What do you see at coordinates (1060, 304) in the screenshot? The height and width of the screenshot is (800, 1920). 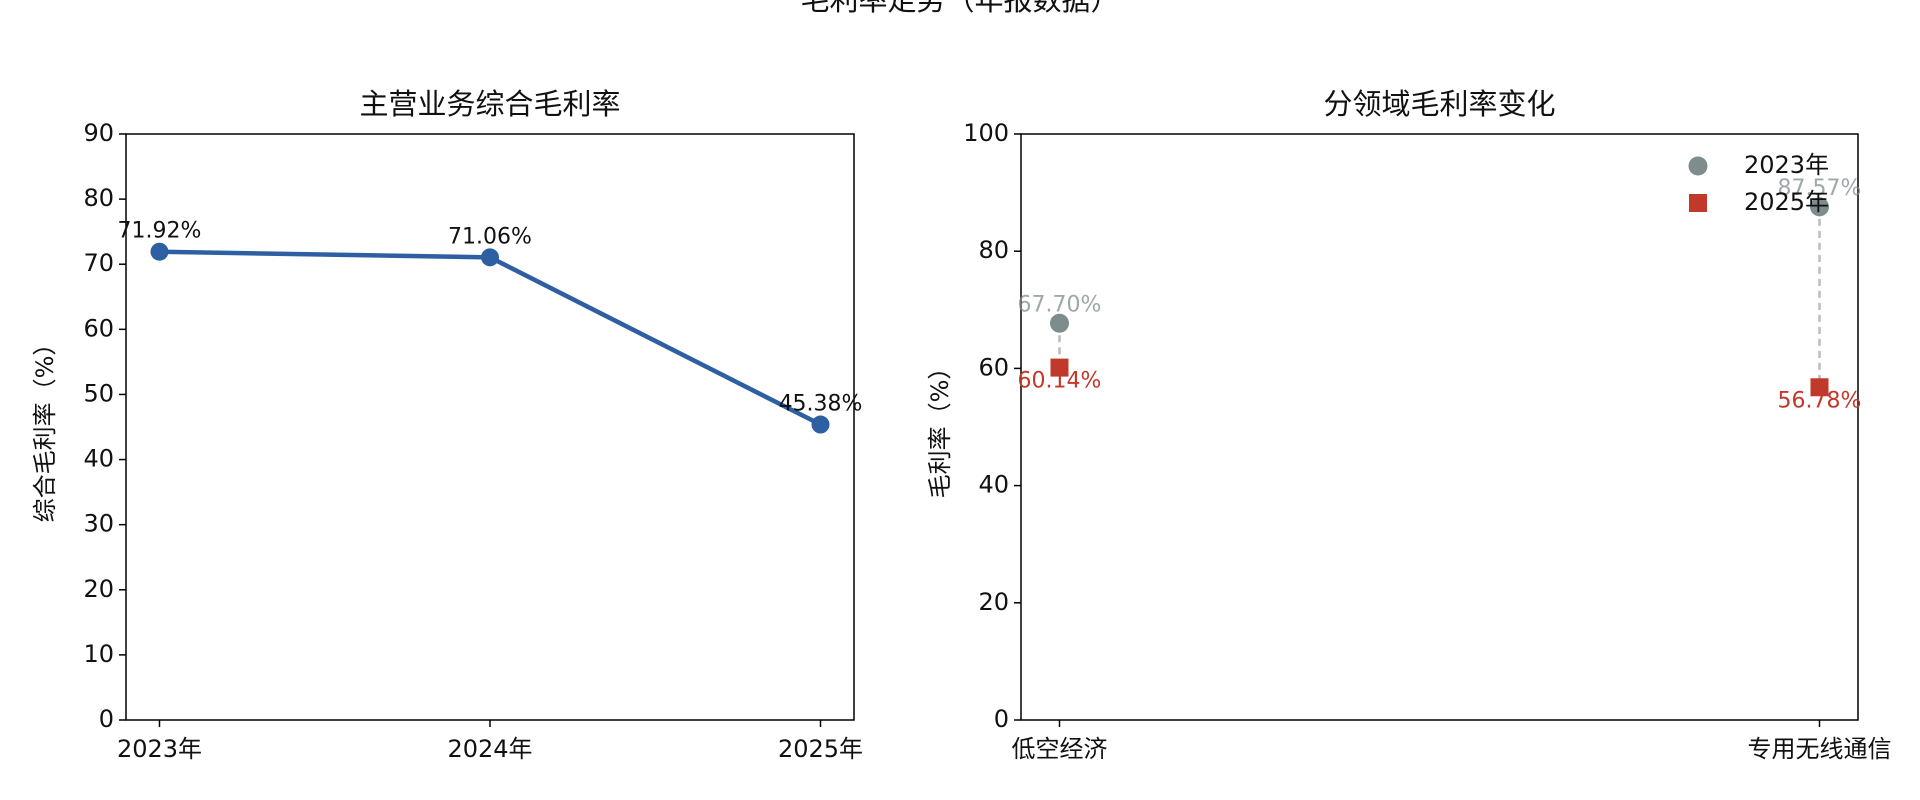 I see `value-label: 67.70%` at bounding box center [1060, 304].